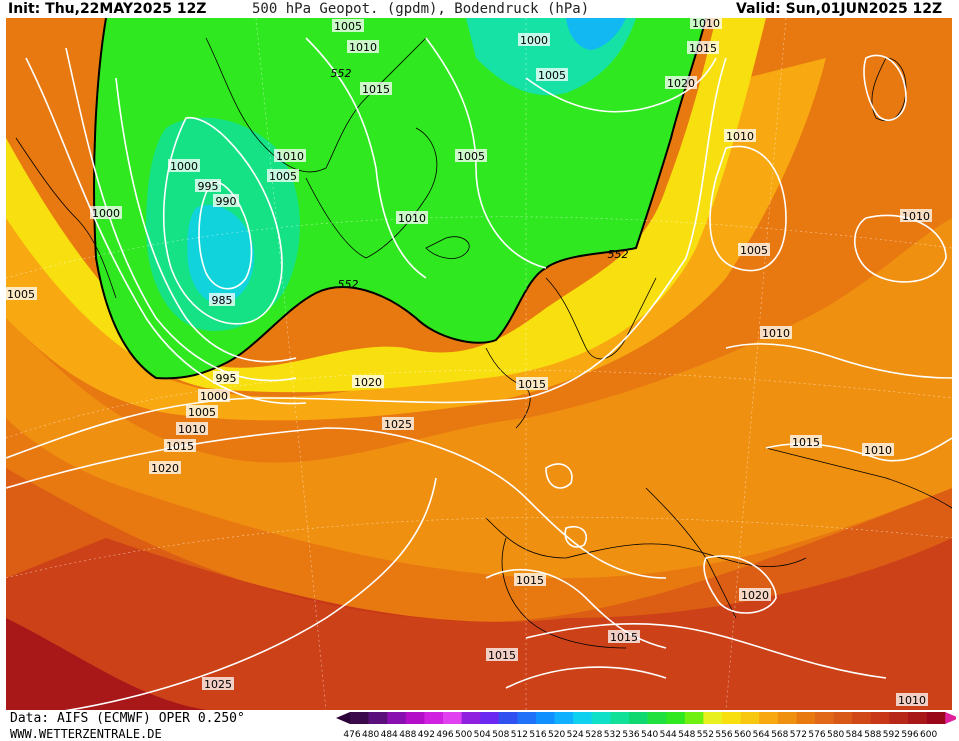 The image size is (959, 741). I want to click on init-time: Init: Thu,22MAY2025 12Z, so click(107, 9).